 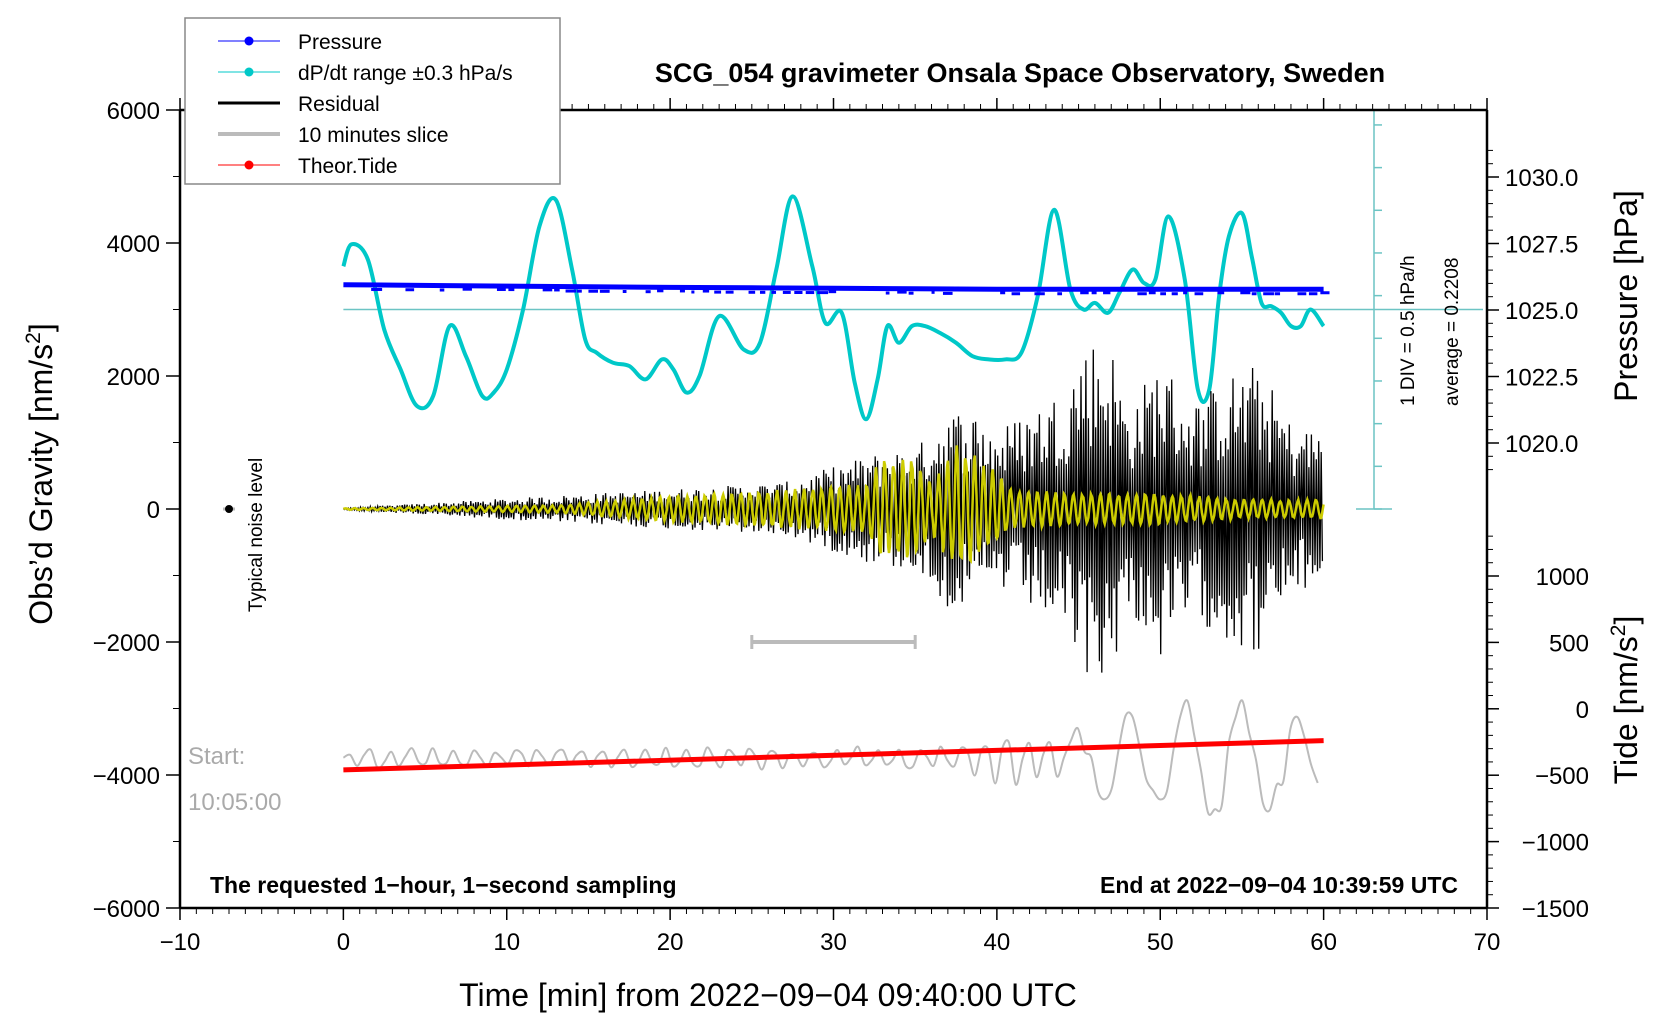 I want to click on tide-axis-title: Tide [nm/s2], so click(x=1625, y=700).